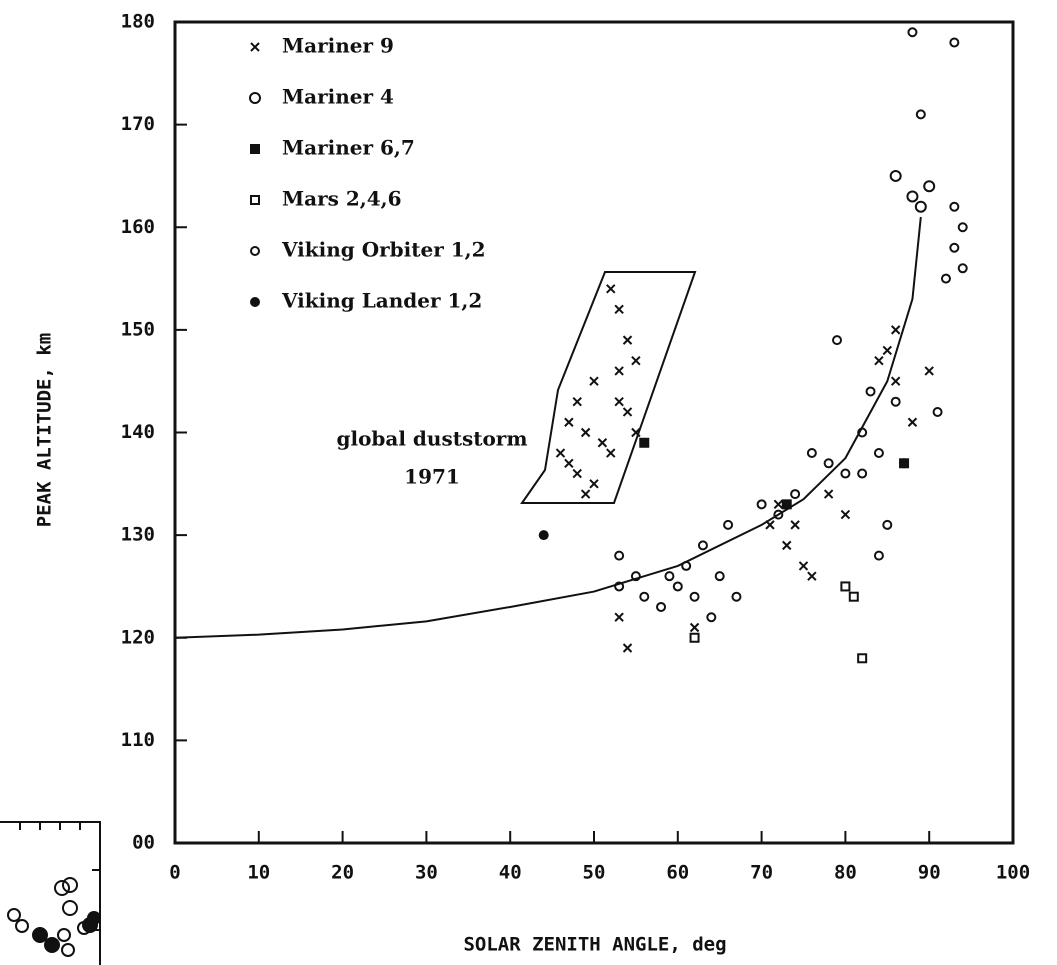  What do you see at coordinates (677, 873) in the screenshot?
I see `x-tick-label: 60` at bounding box center [677, 873].